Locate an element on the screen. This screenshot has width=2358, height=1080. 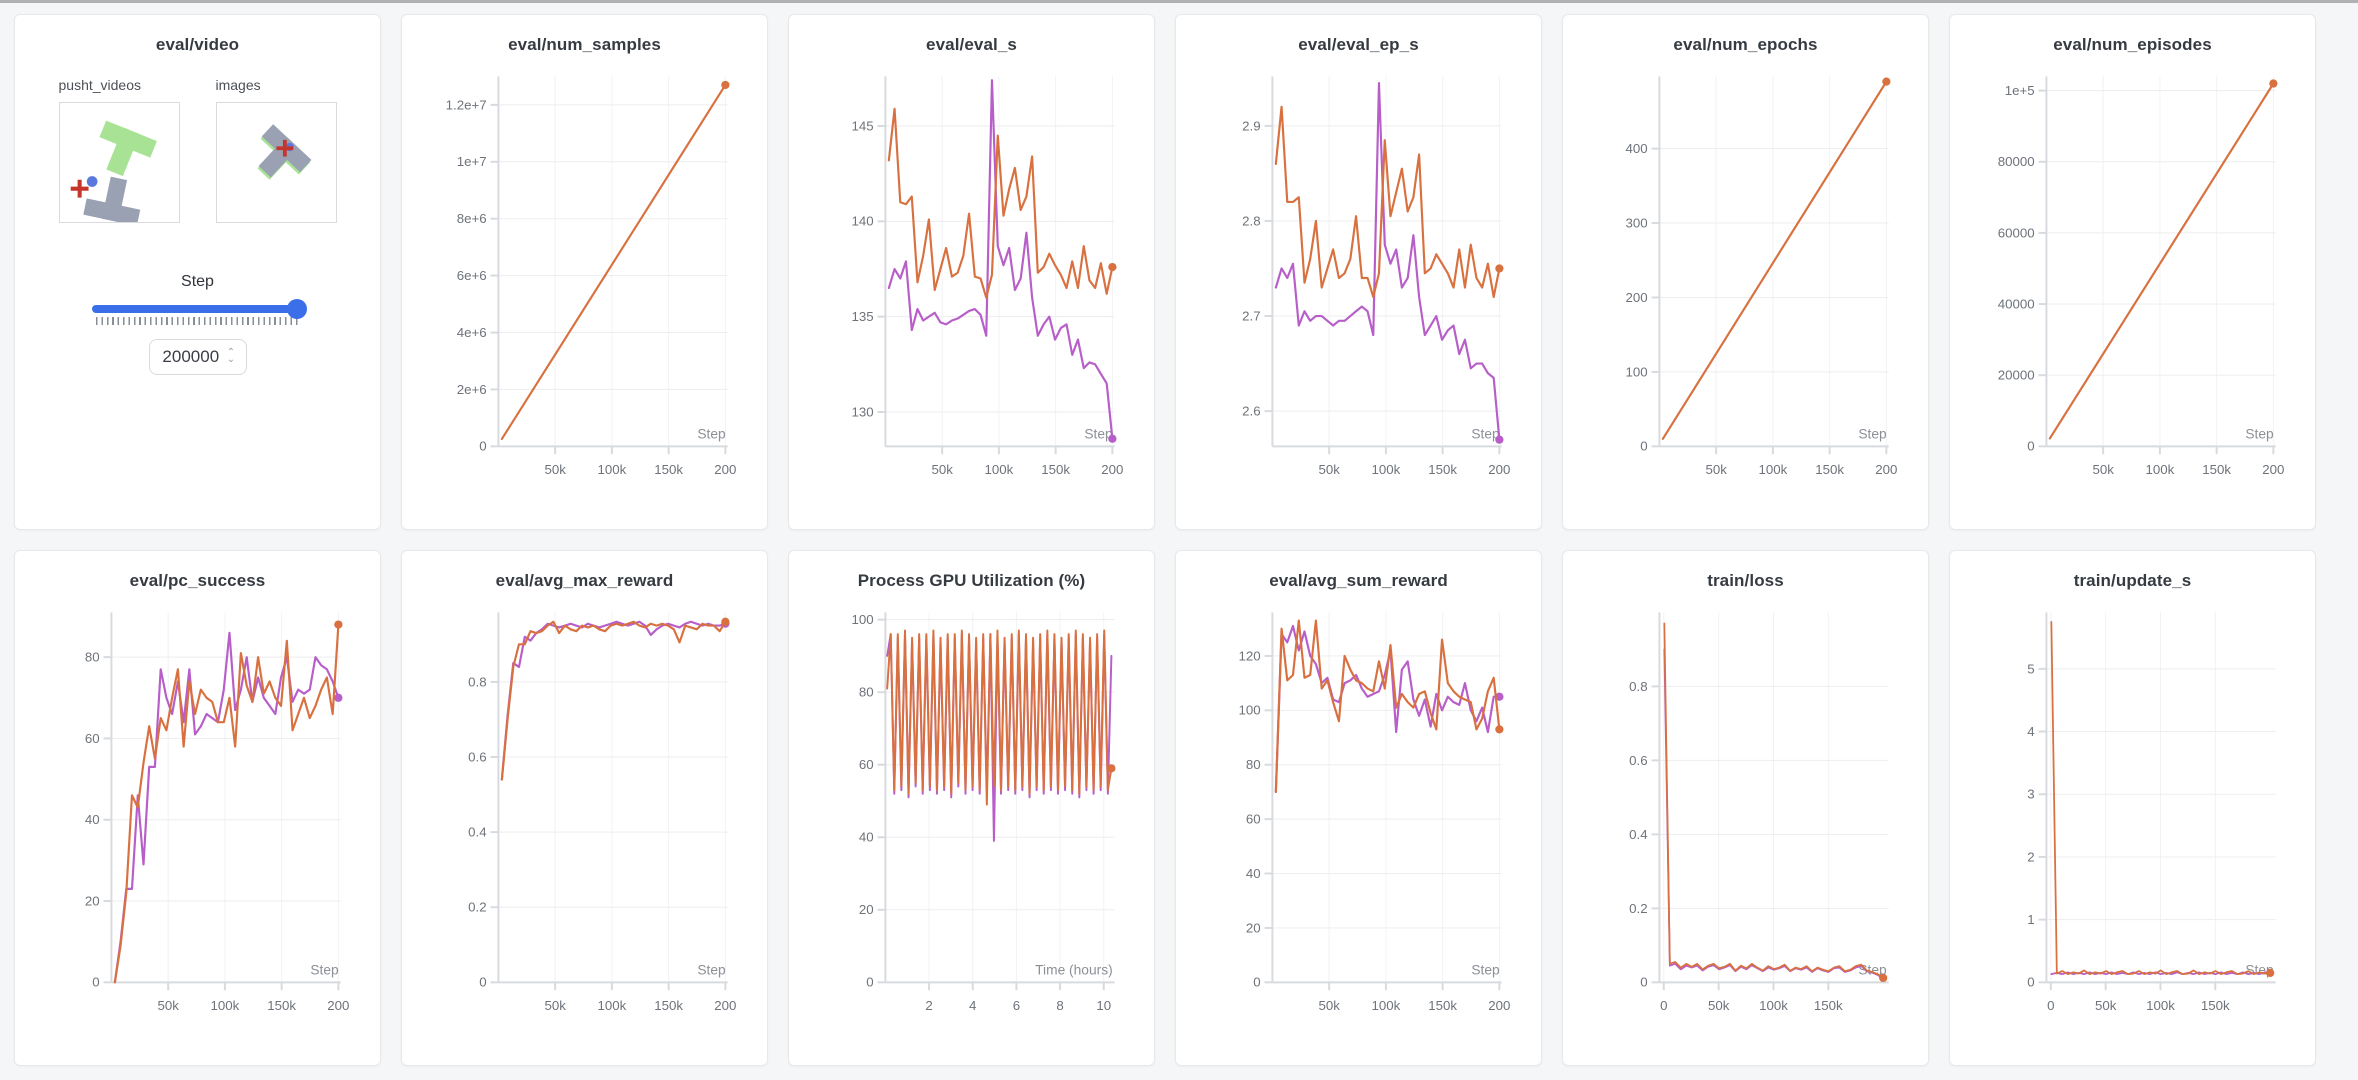
slider-thumb is located at coordinates (296, 309).